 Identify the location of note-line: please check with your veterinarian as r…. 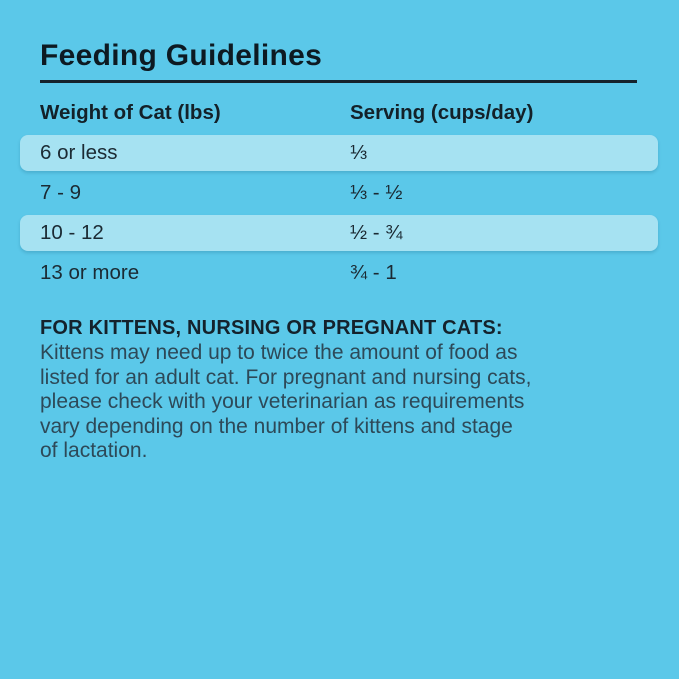
(282, 402).